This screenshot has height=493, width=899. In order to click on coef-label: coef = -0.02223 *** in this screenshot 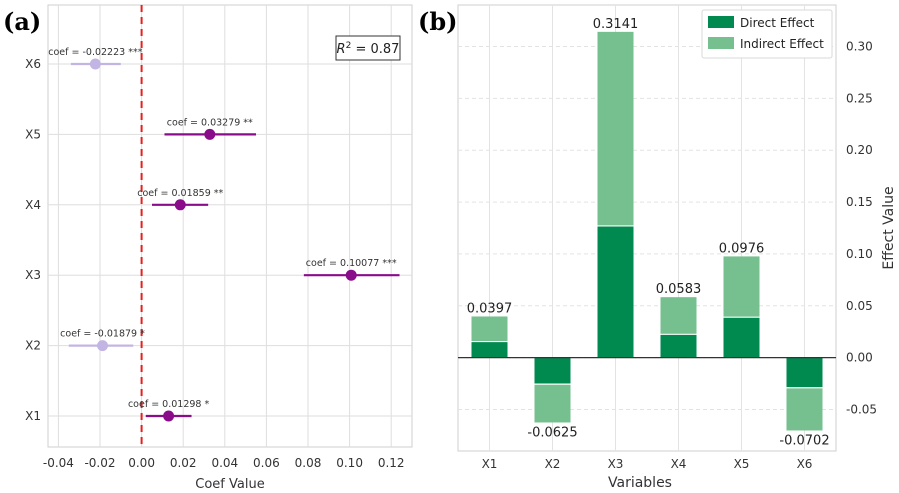, I will do `click(95, 52)`.